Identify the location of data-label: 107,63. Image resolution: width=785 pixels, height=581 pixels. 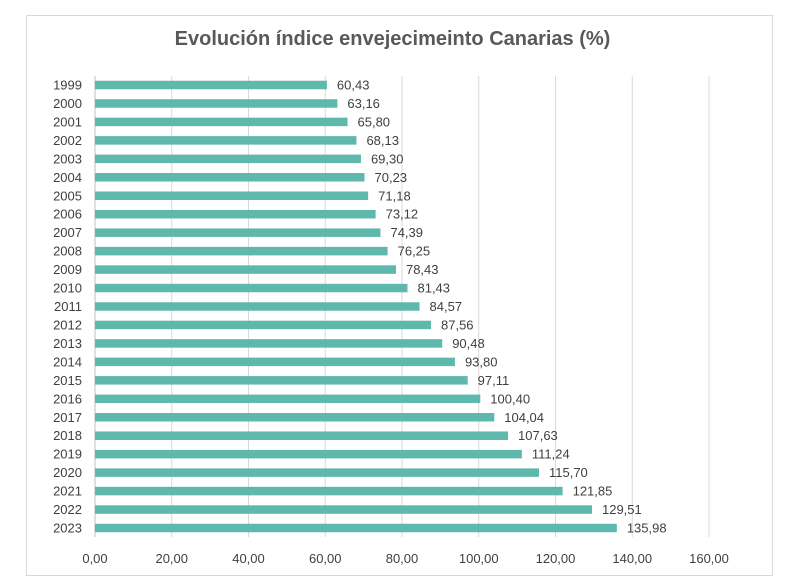
(538, 435).